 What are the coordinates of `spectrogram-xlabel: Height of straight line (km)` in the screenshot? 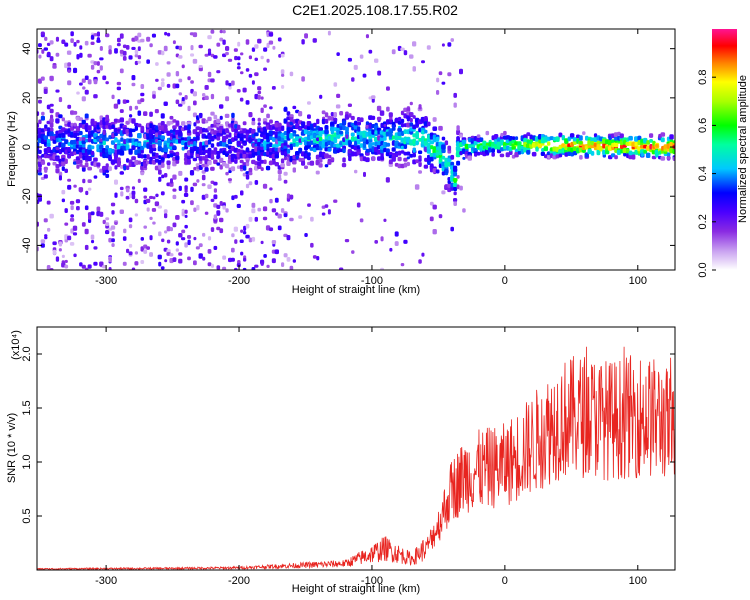 It's located at (356, 290).